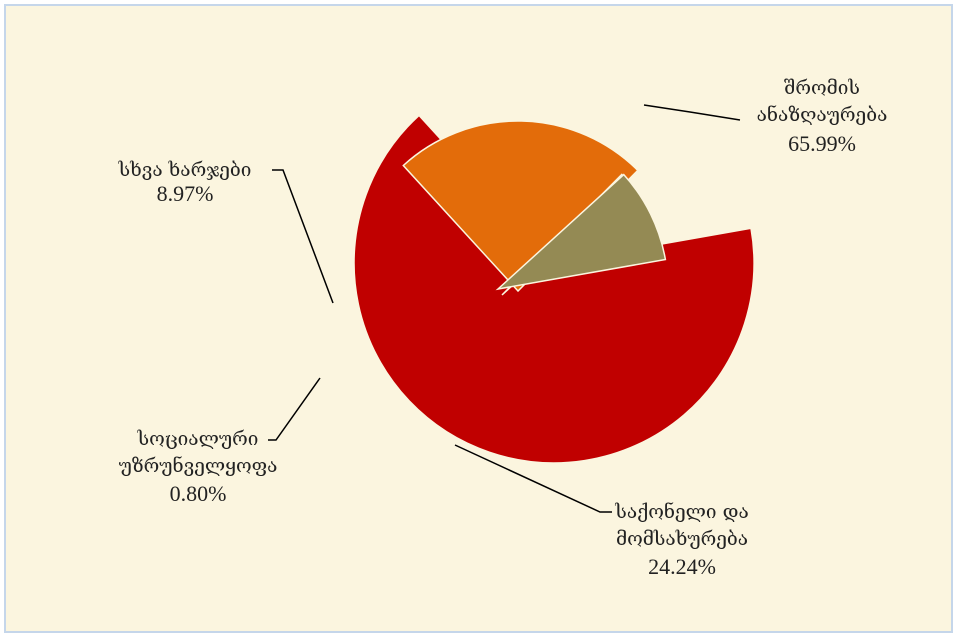 The image size is (960, 639). What do you see at coordinates (681, 512) in the screenshot?
I see `slice-label-goods-and-services-line1: საქონელი და` at bounding box center [681, 512].